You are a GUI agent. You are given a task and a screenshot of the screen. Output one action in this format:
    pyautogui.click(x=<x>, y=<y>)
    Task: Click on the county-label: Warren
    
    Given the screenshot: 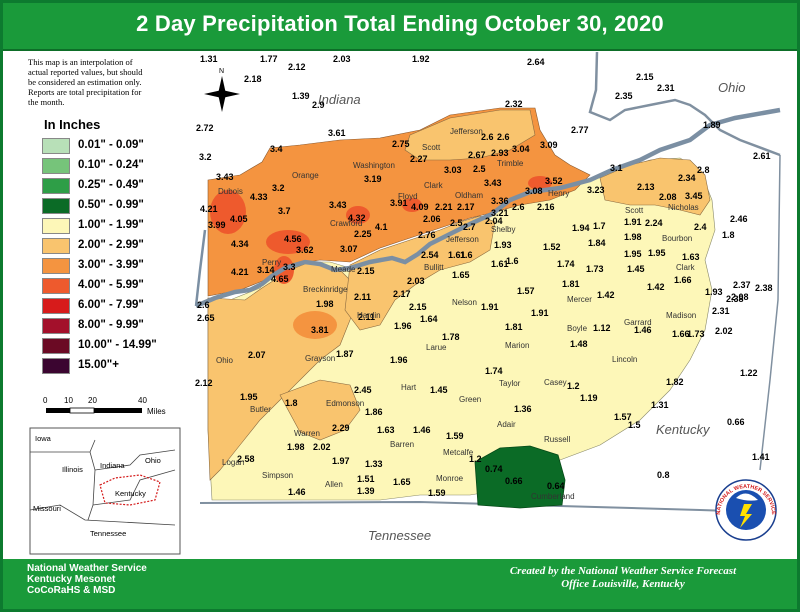 What is the action you would take?
    pyautogui.click(x=307, y=433)
    